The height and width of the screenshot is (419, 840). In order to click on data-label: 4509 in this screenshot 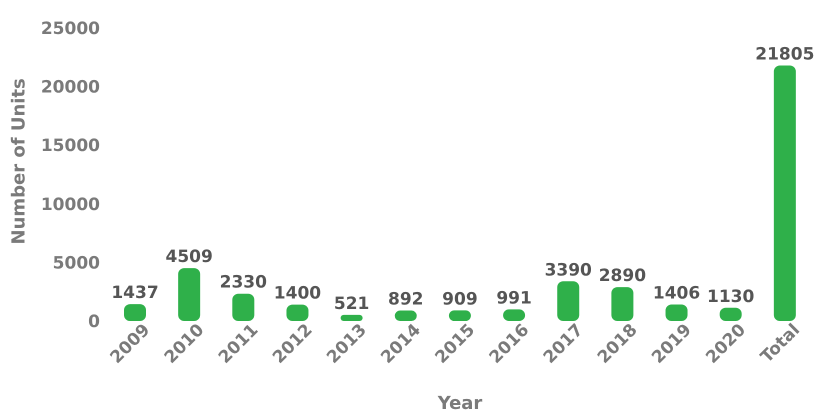, I will do `click(189, 257)`.